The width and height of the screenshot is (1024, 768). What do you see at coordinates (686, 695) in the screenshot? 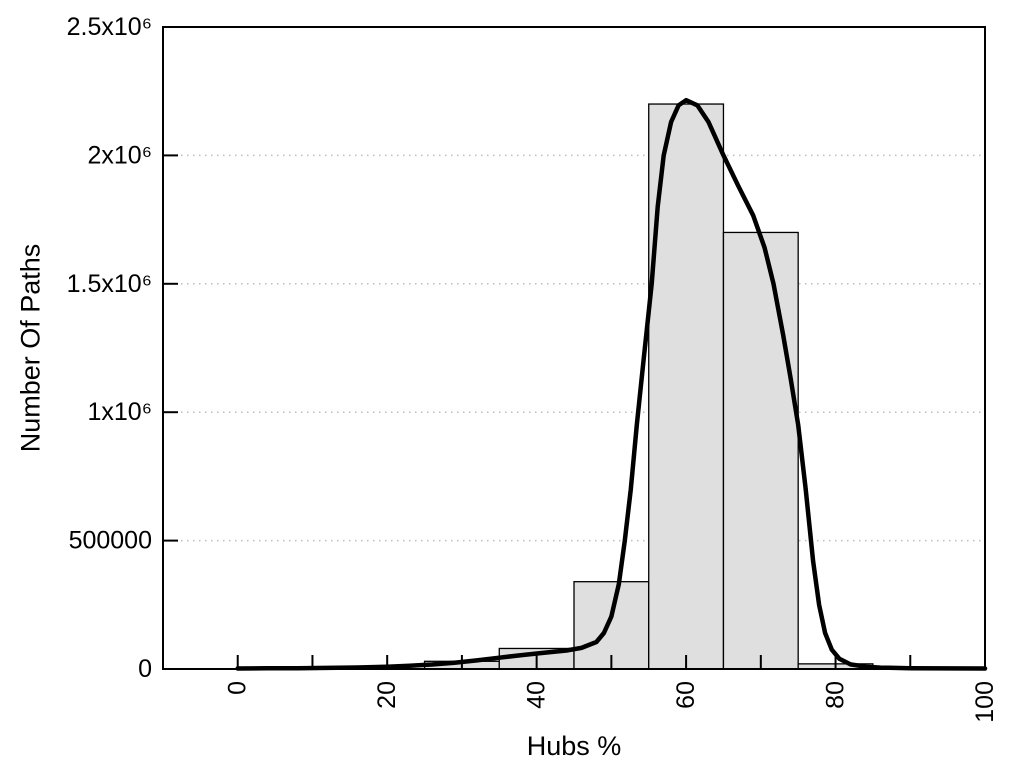
I see `x-tick-label: 60` at bounding box center [686, 695].